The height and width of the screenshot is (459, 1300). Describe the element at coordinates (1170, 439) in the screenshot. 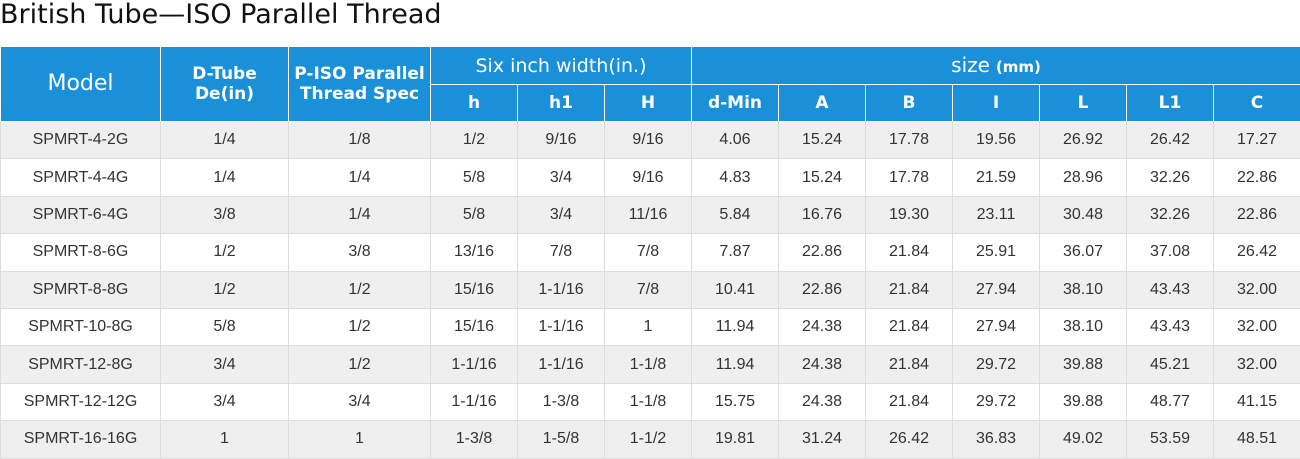

I see `table-cell: 53.59` at that location.